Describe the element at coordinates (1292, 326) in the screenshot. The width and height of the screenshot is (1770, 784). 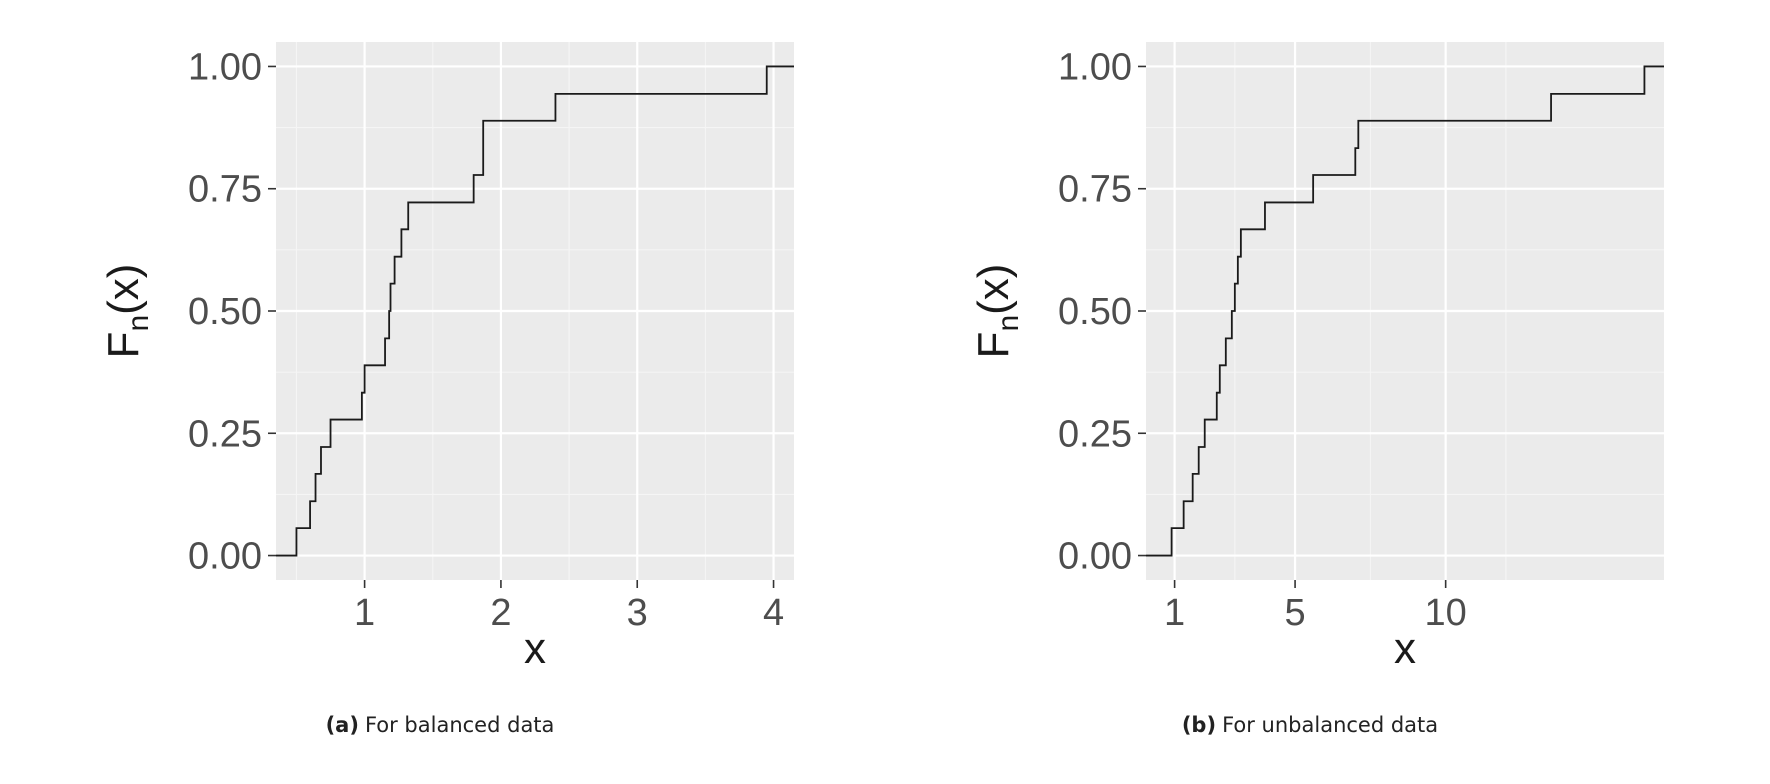
I see `axis-ticks` at that location.